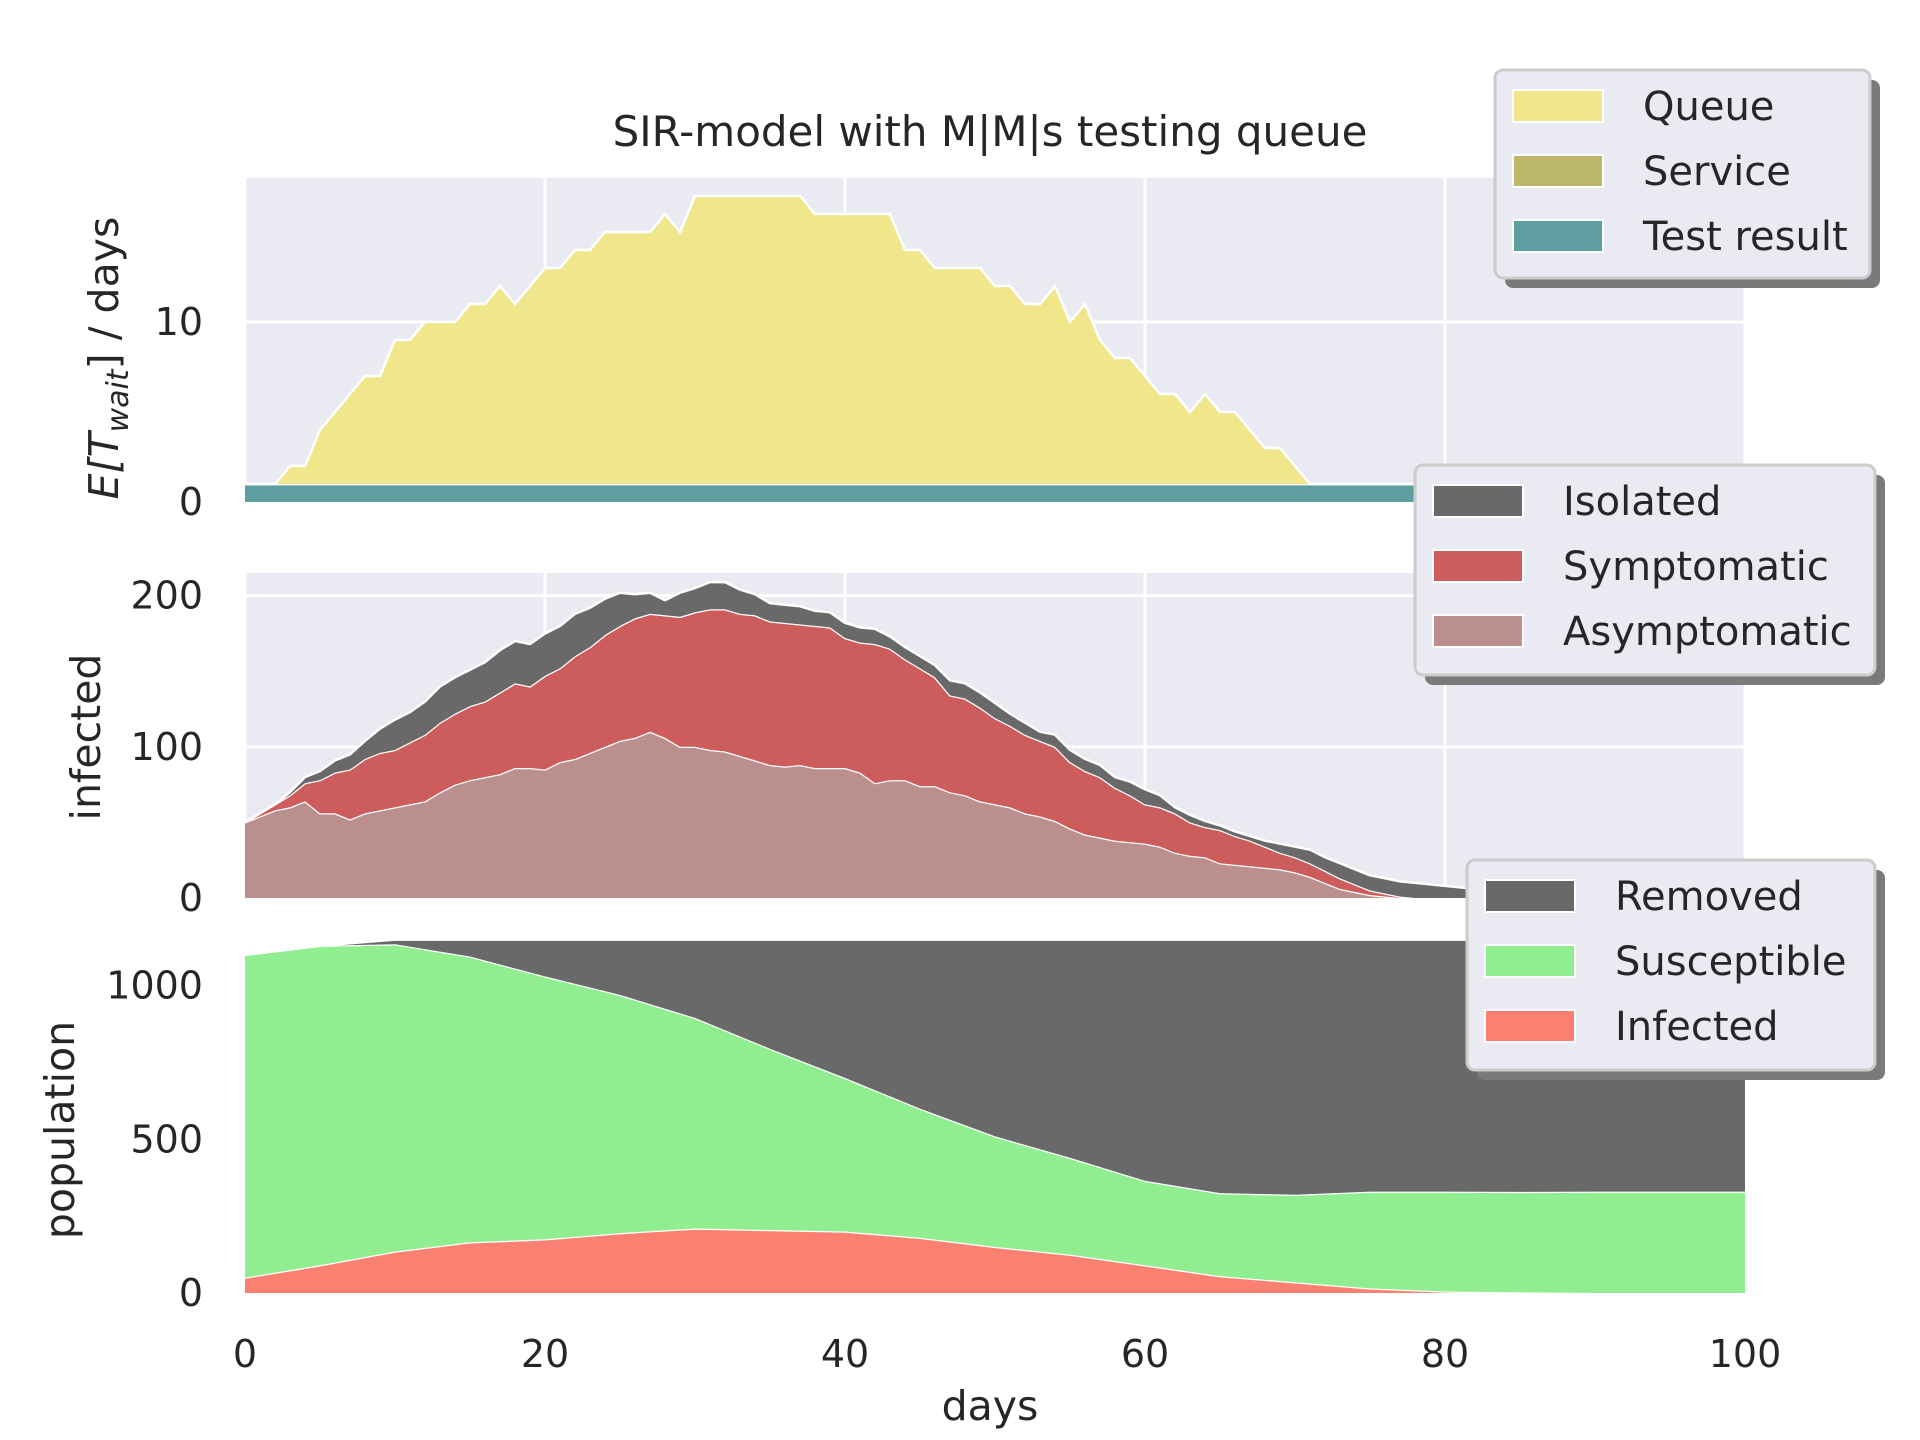  I want to click on population-legend-label-removed: Removed, so click(1709, 897).